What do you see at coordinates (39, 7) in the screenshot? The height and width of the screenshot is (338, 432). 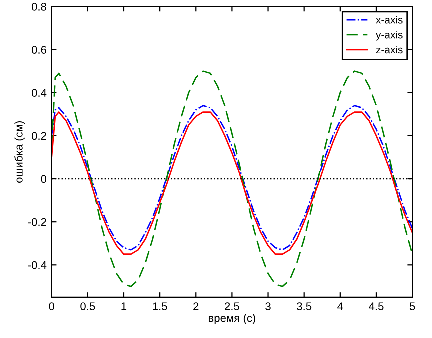 I see `y-tick-label: 0.8` at bounding box center [39, 7].